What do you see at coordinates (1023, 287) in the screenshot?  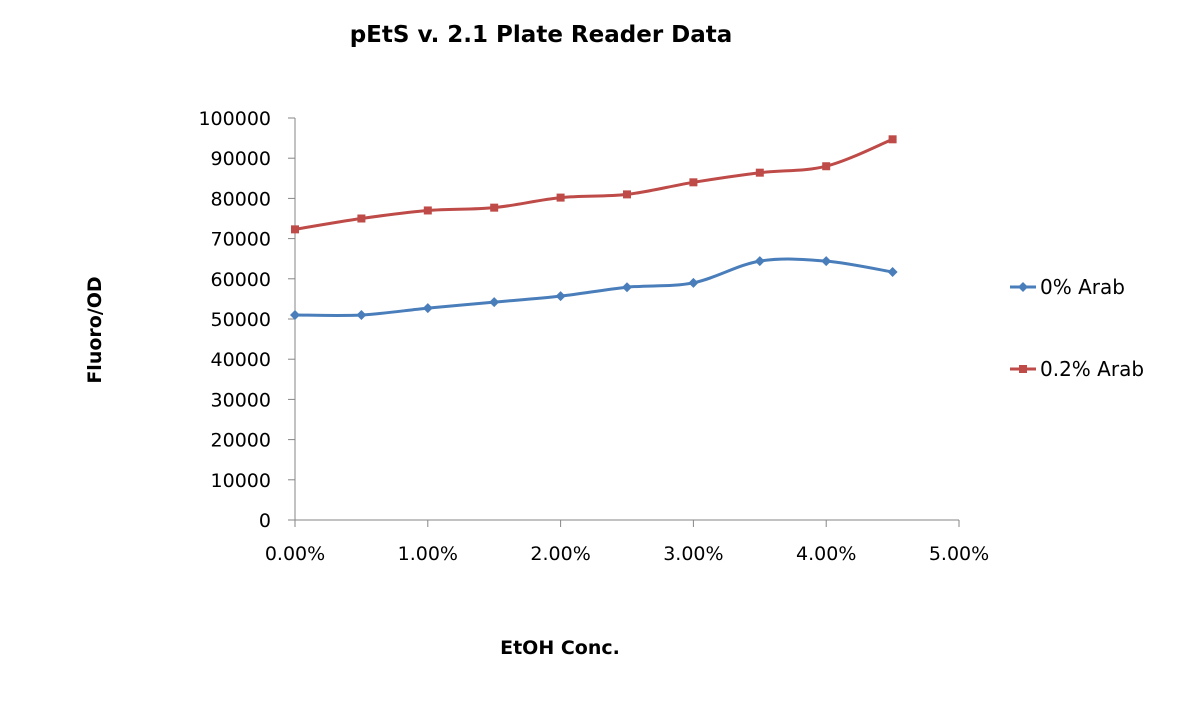 I see `legend-marker-0-arab` at bounding box center [1023, 287].